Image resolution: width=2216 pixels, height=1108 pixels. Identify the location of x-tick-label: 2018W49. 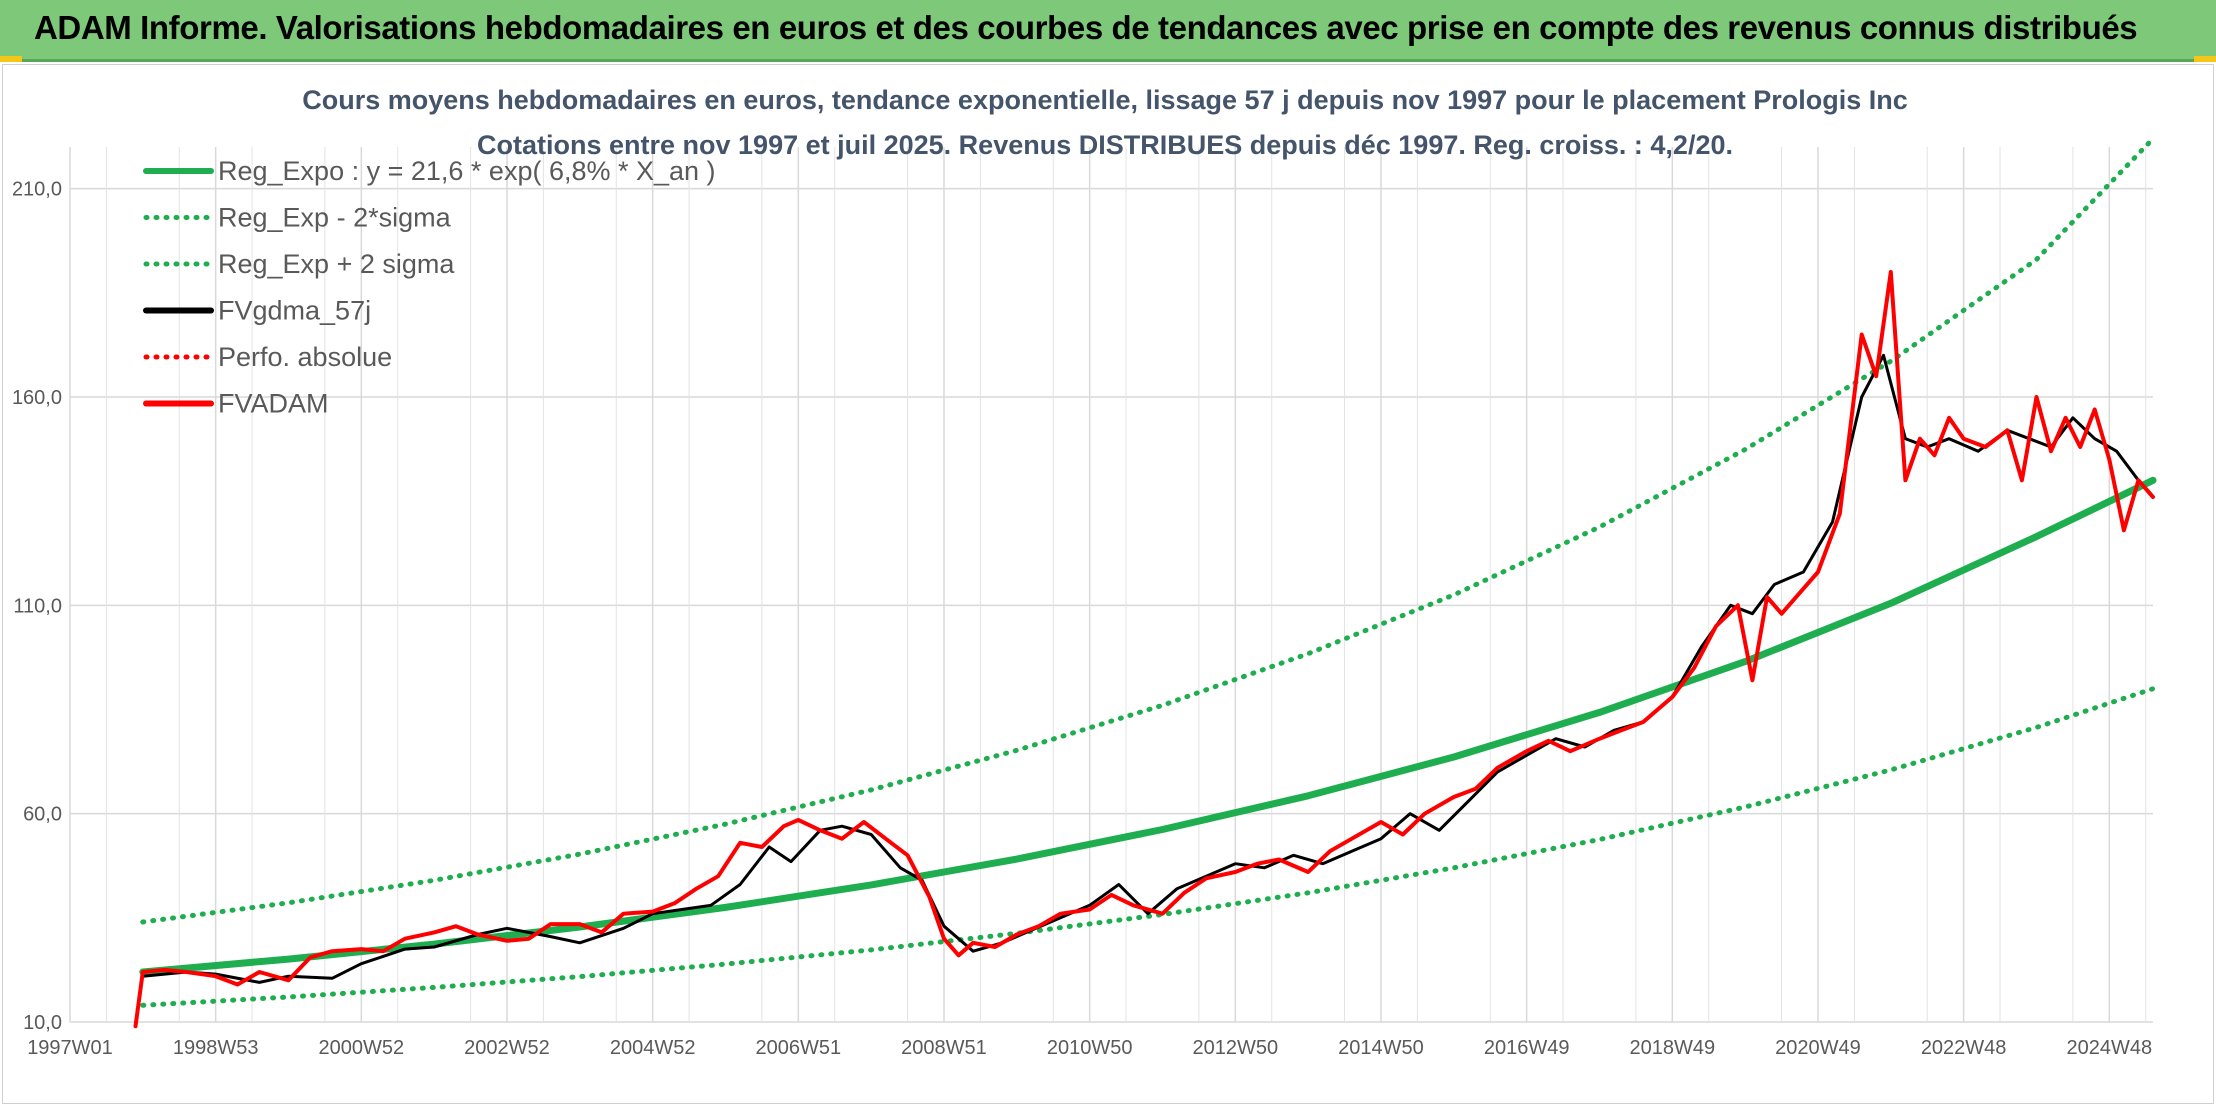
(1672, 1048).